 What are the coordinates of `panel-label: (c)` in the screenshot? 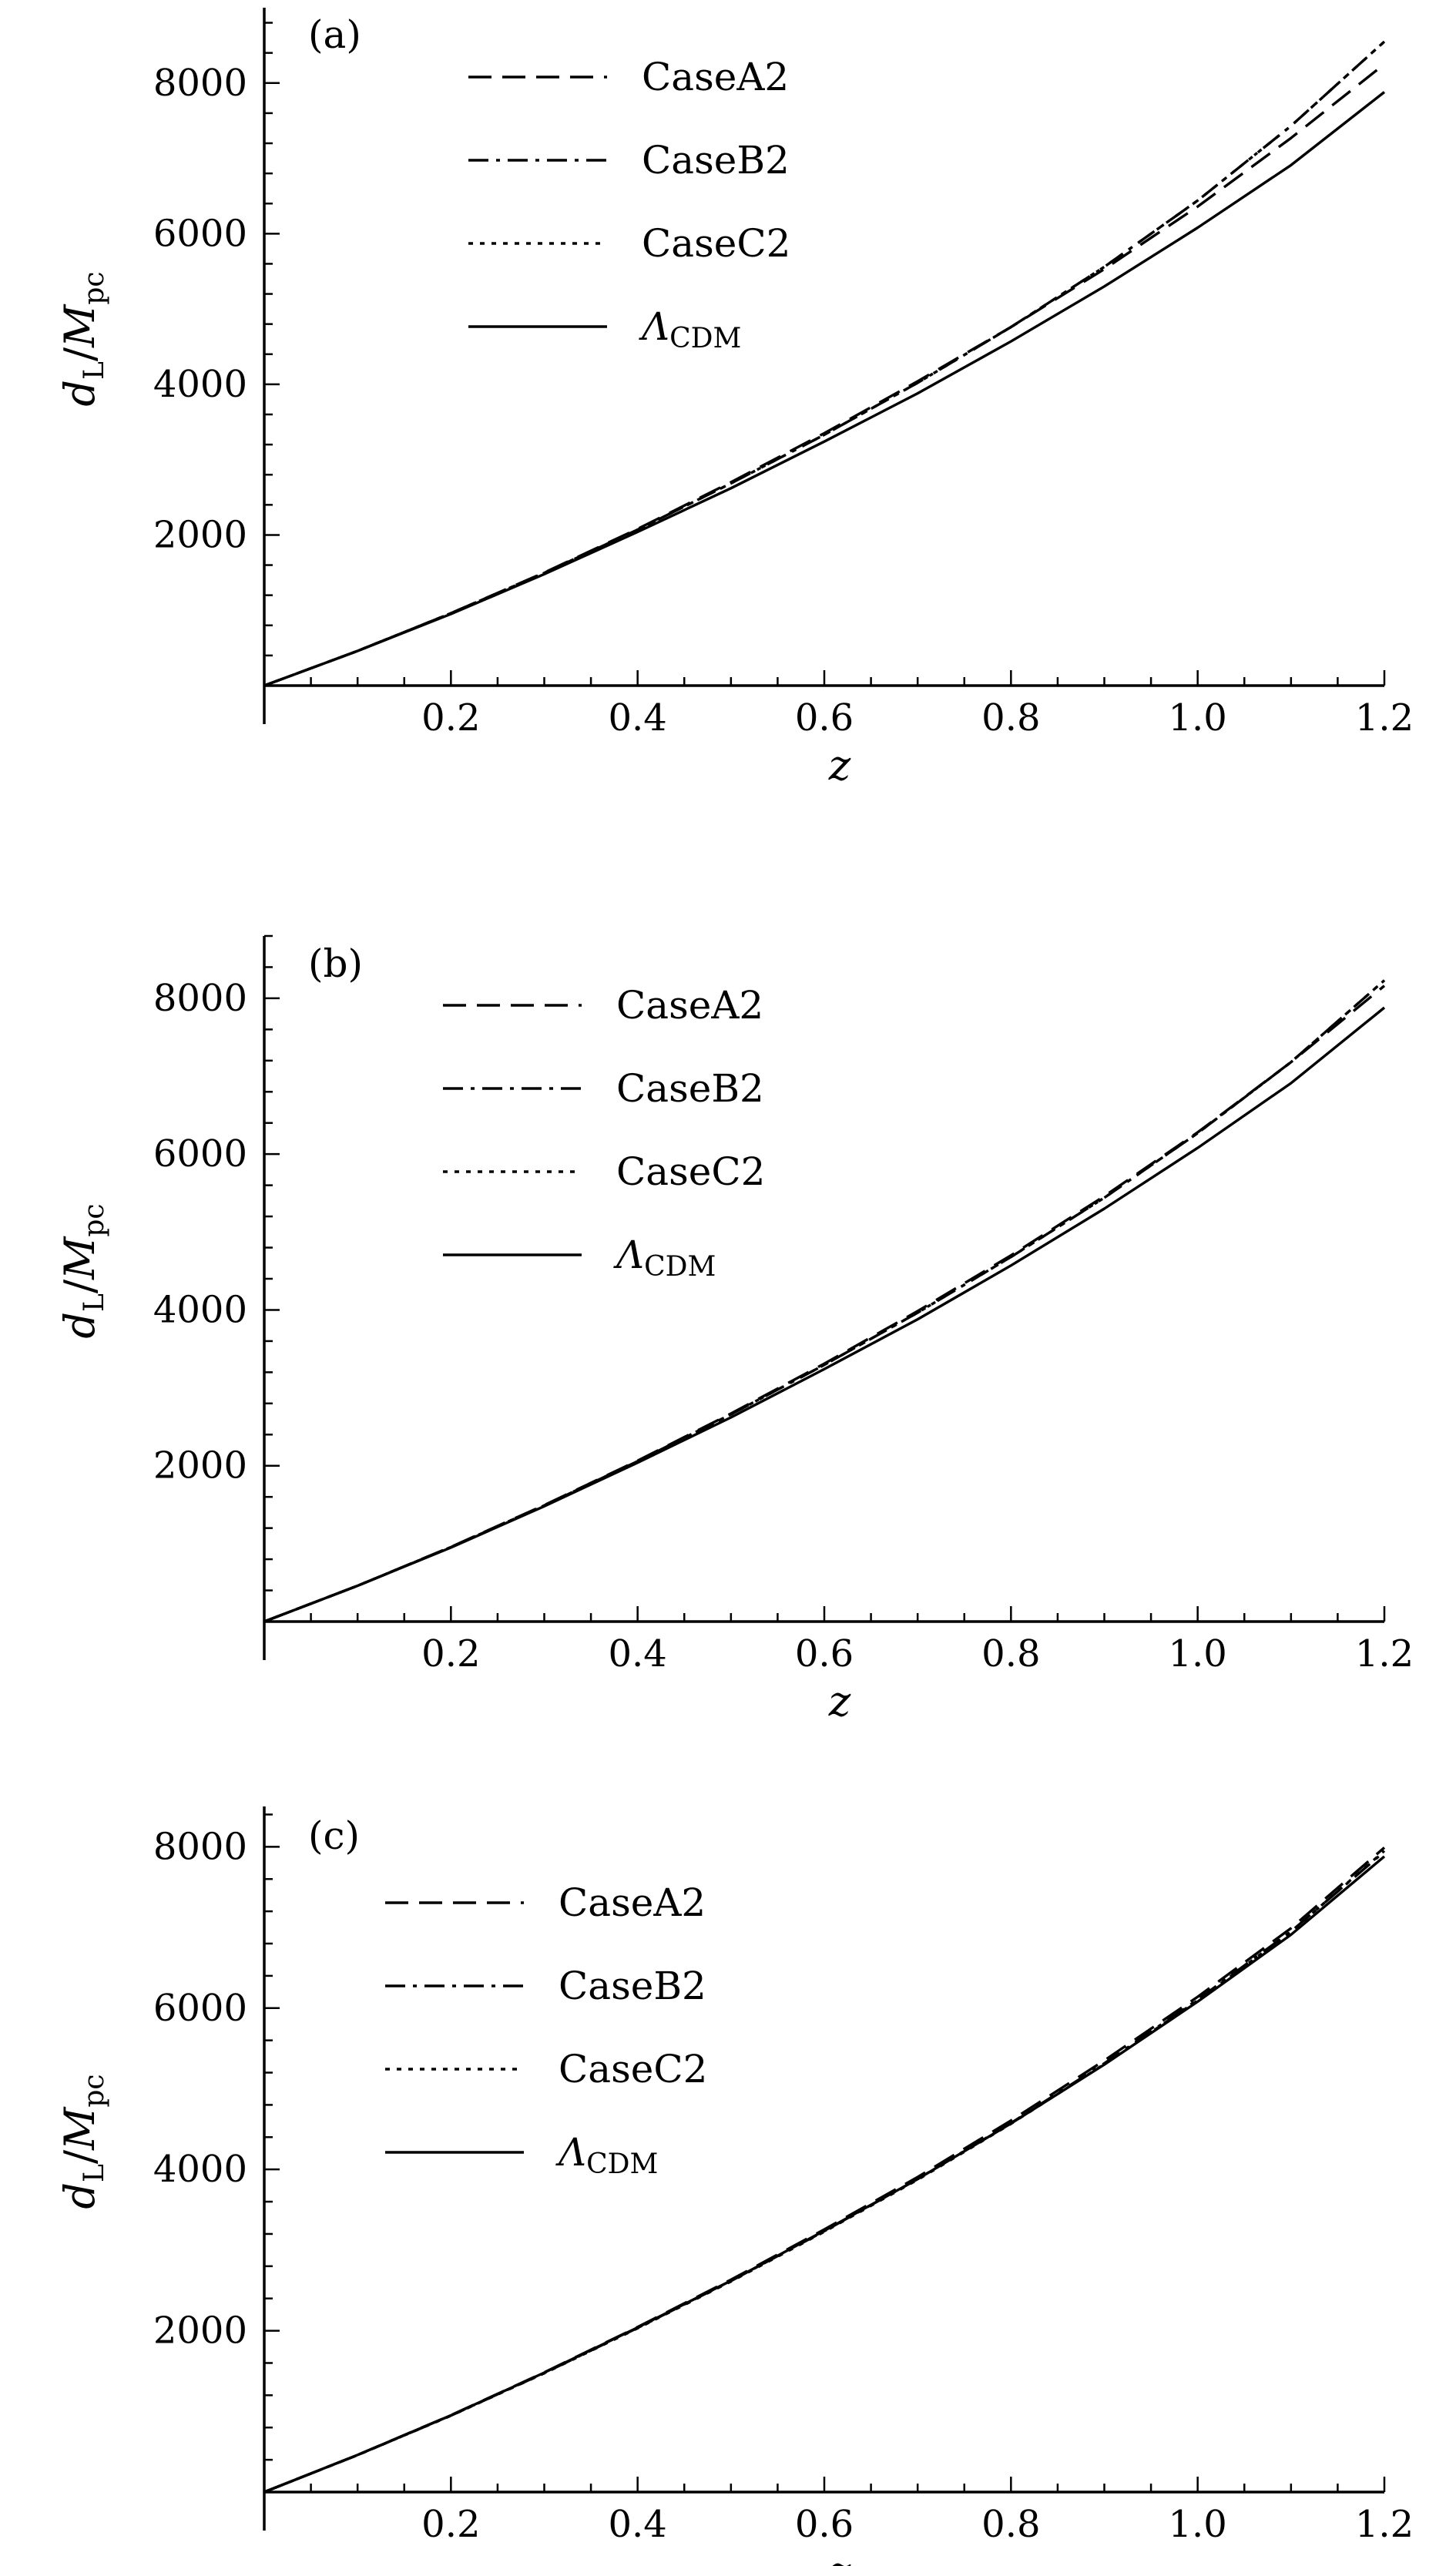 It's located at (334, 1835).